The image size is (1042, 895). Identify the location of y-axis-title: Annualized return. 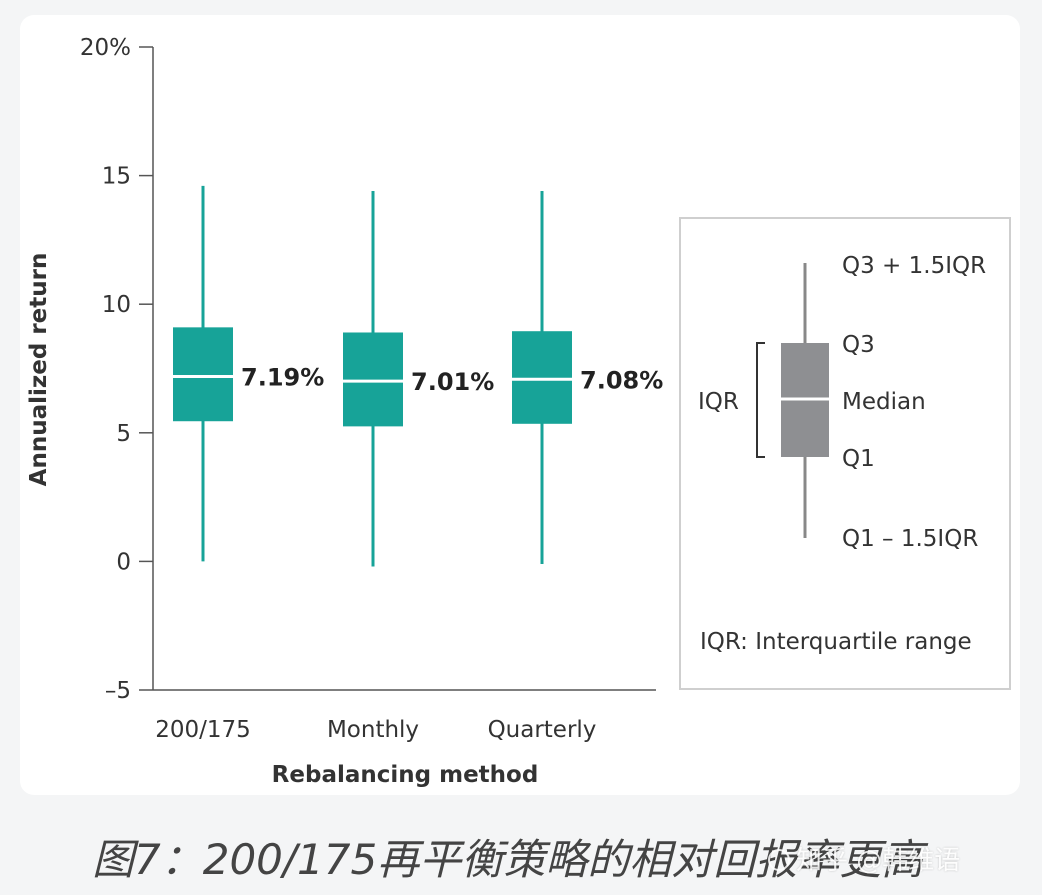
(39, 370).